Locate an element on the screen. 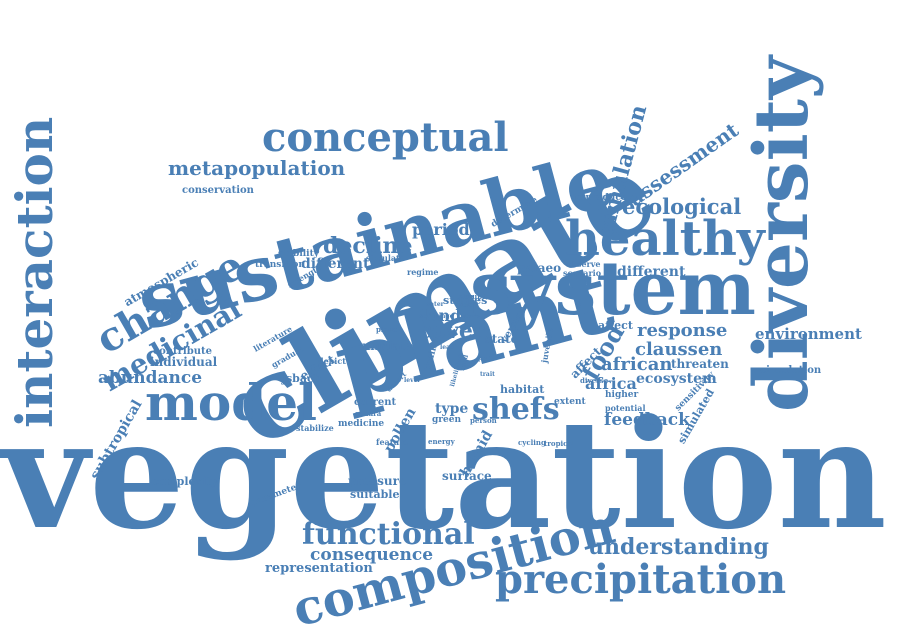  word-threaten: threaten is located at coordinates (700, 364).